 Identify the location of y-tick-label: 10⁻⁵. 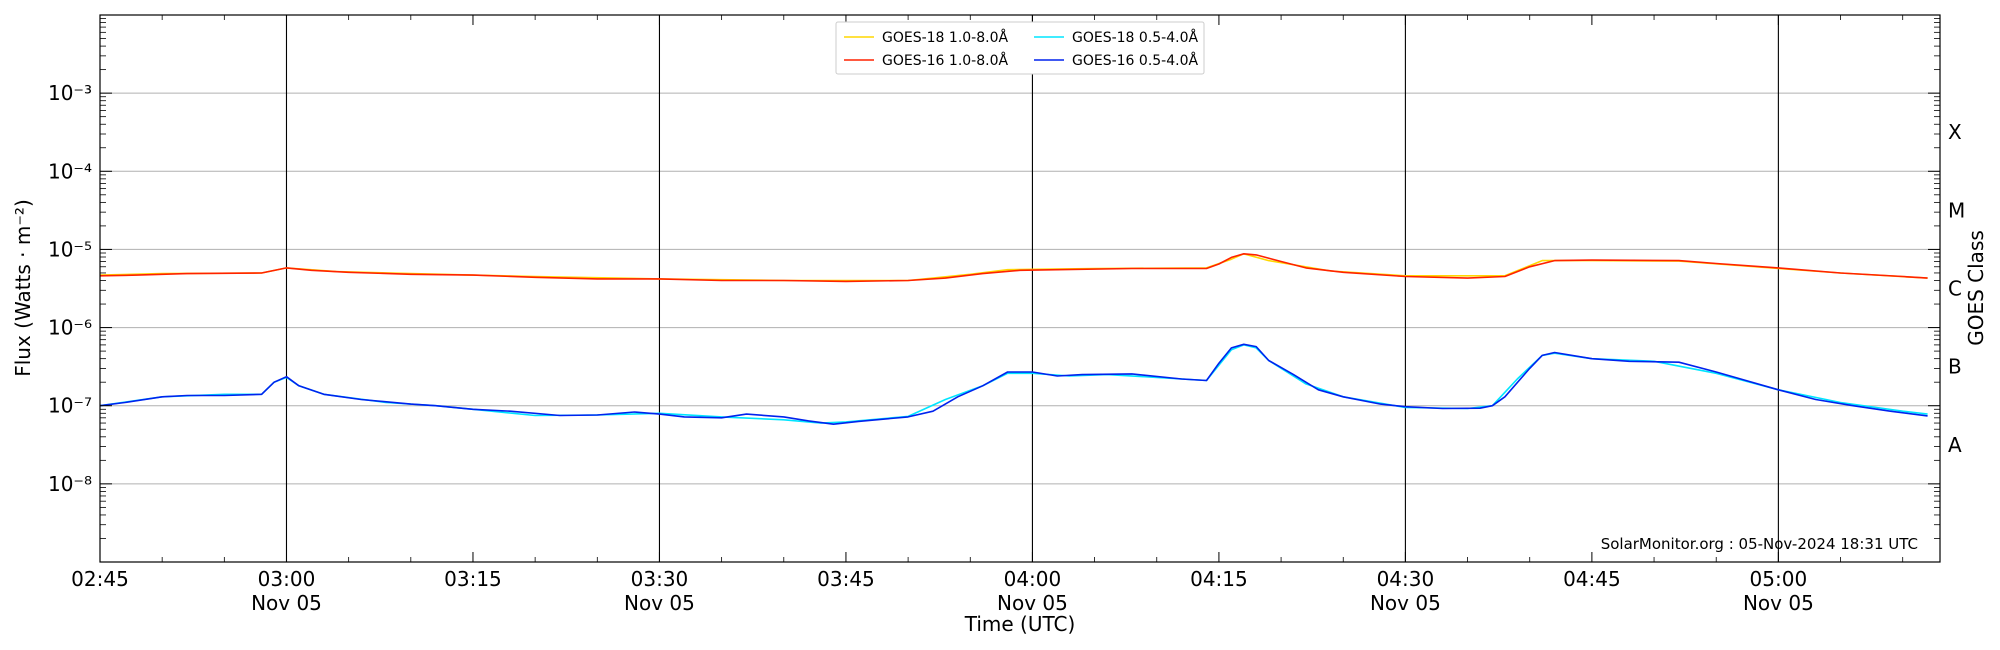
(70, 249).